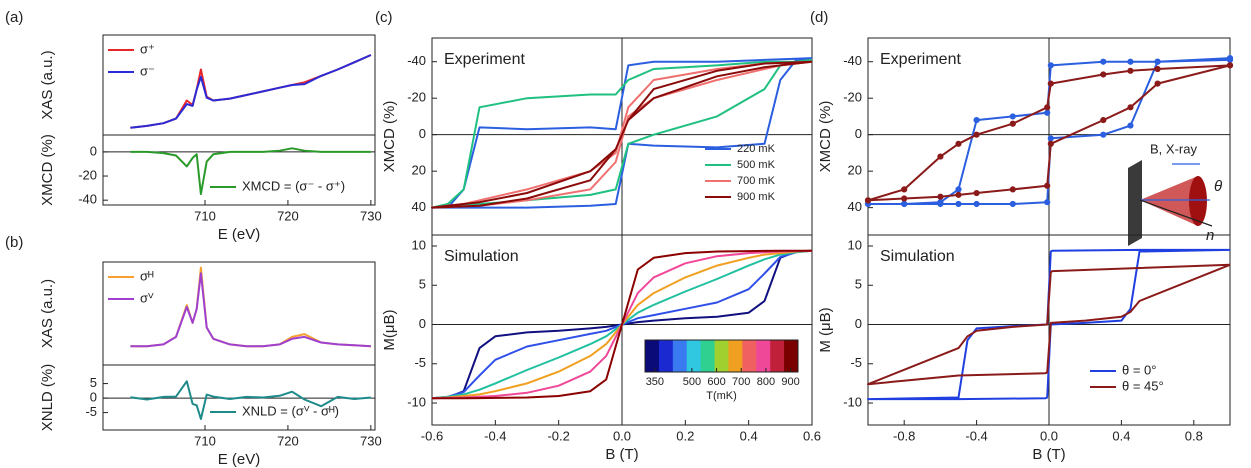  Describe the element at coordinates (812, 435) in the screenshot. I see `x-tick-label: 0.6` at that location.